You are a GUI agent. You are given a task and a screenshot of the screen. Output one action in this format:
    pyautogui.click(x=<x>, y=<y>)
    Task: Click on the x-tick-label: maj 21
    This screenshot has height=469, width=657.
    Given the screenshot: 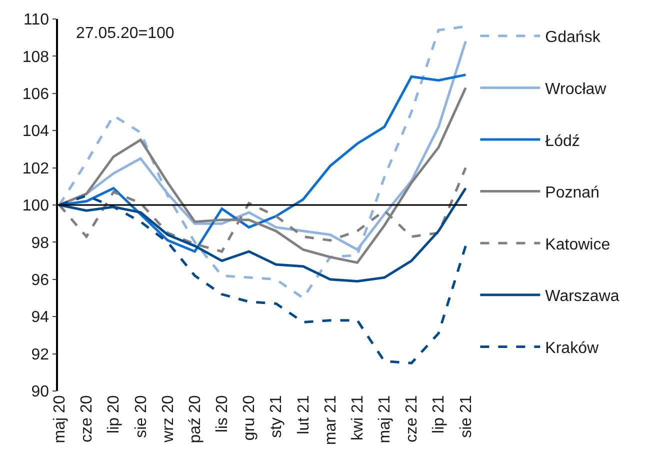 What is the action you would take?
    pyautogui.click(x=385, y=419)
    